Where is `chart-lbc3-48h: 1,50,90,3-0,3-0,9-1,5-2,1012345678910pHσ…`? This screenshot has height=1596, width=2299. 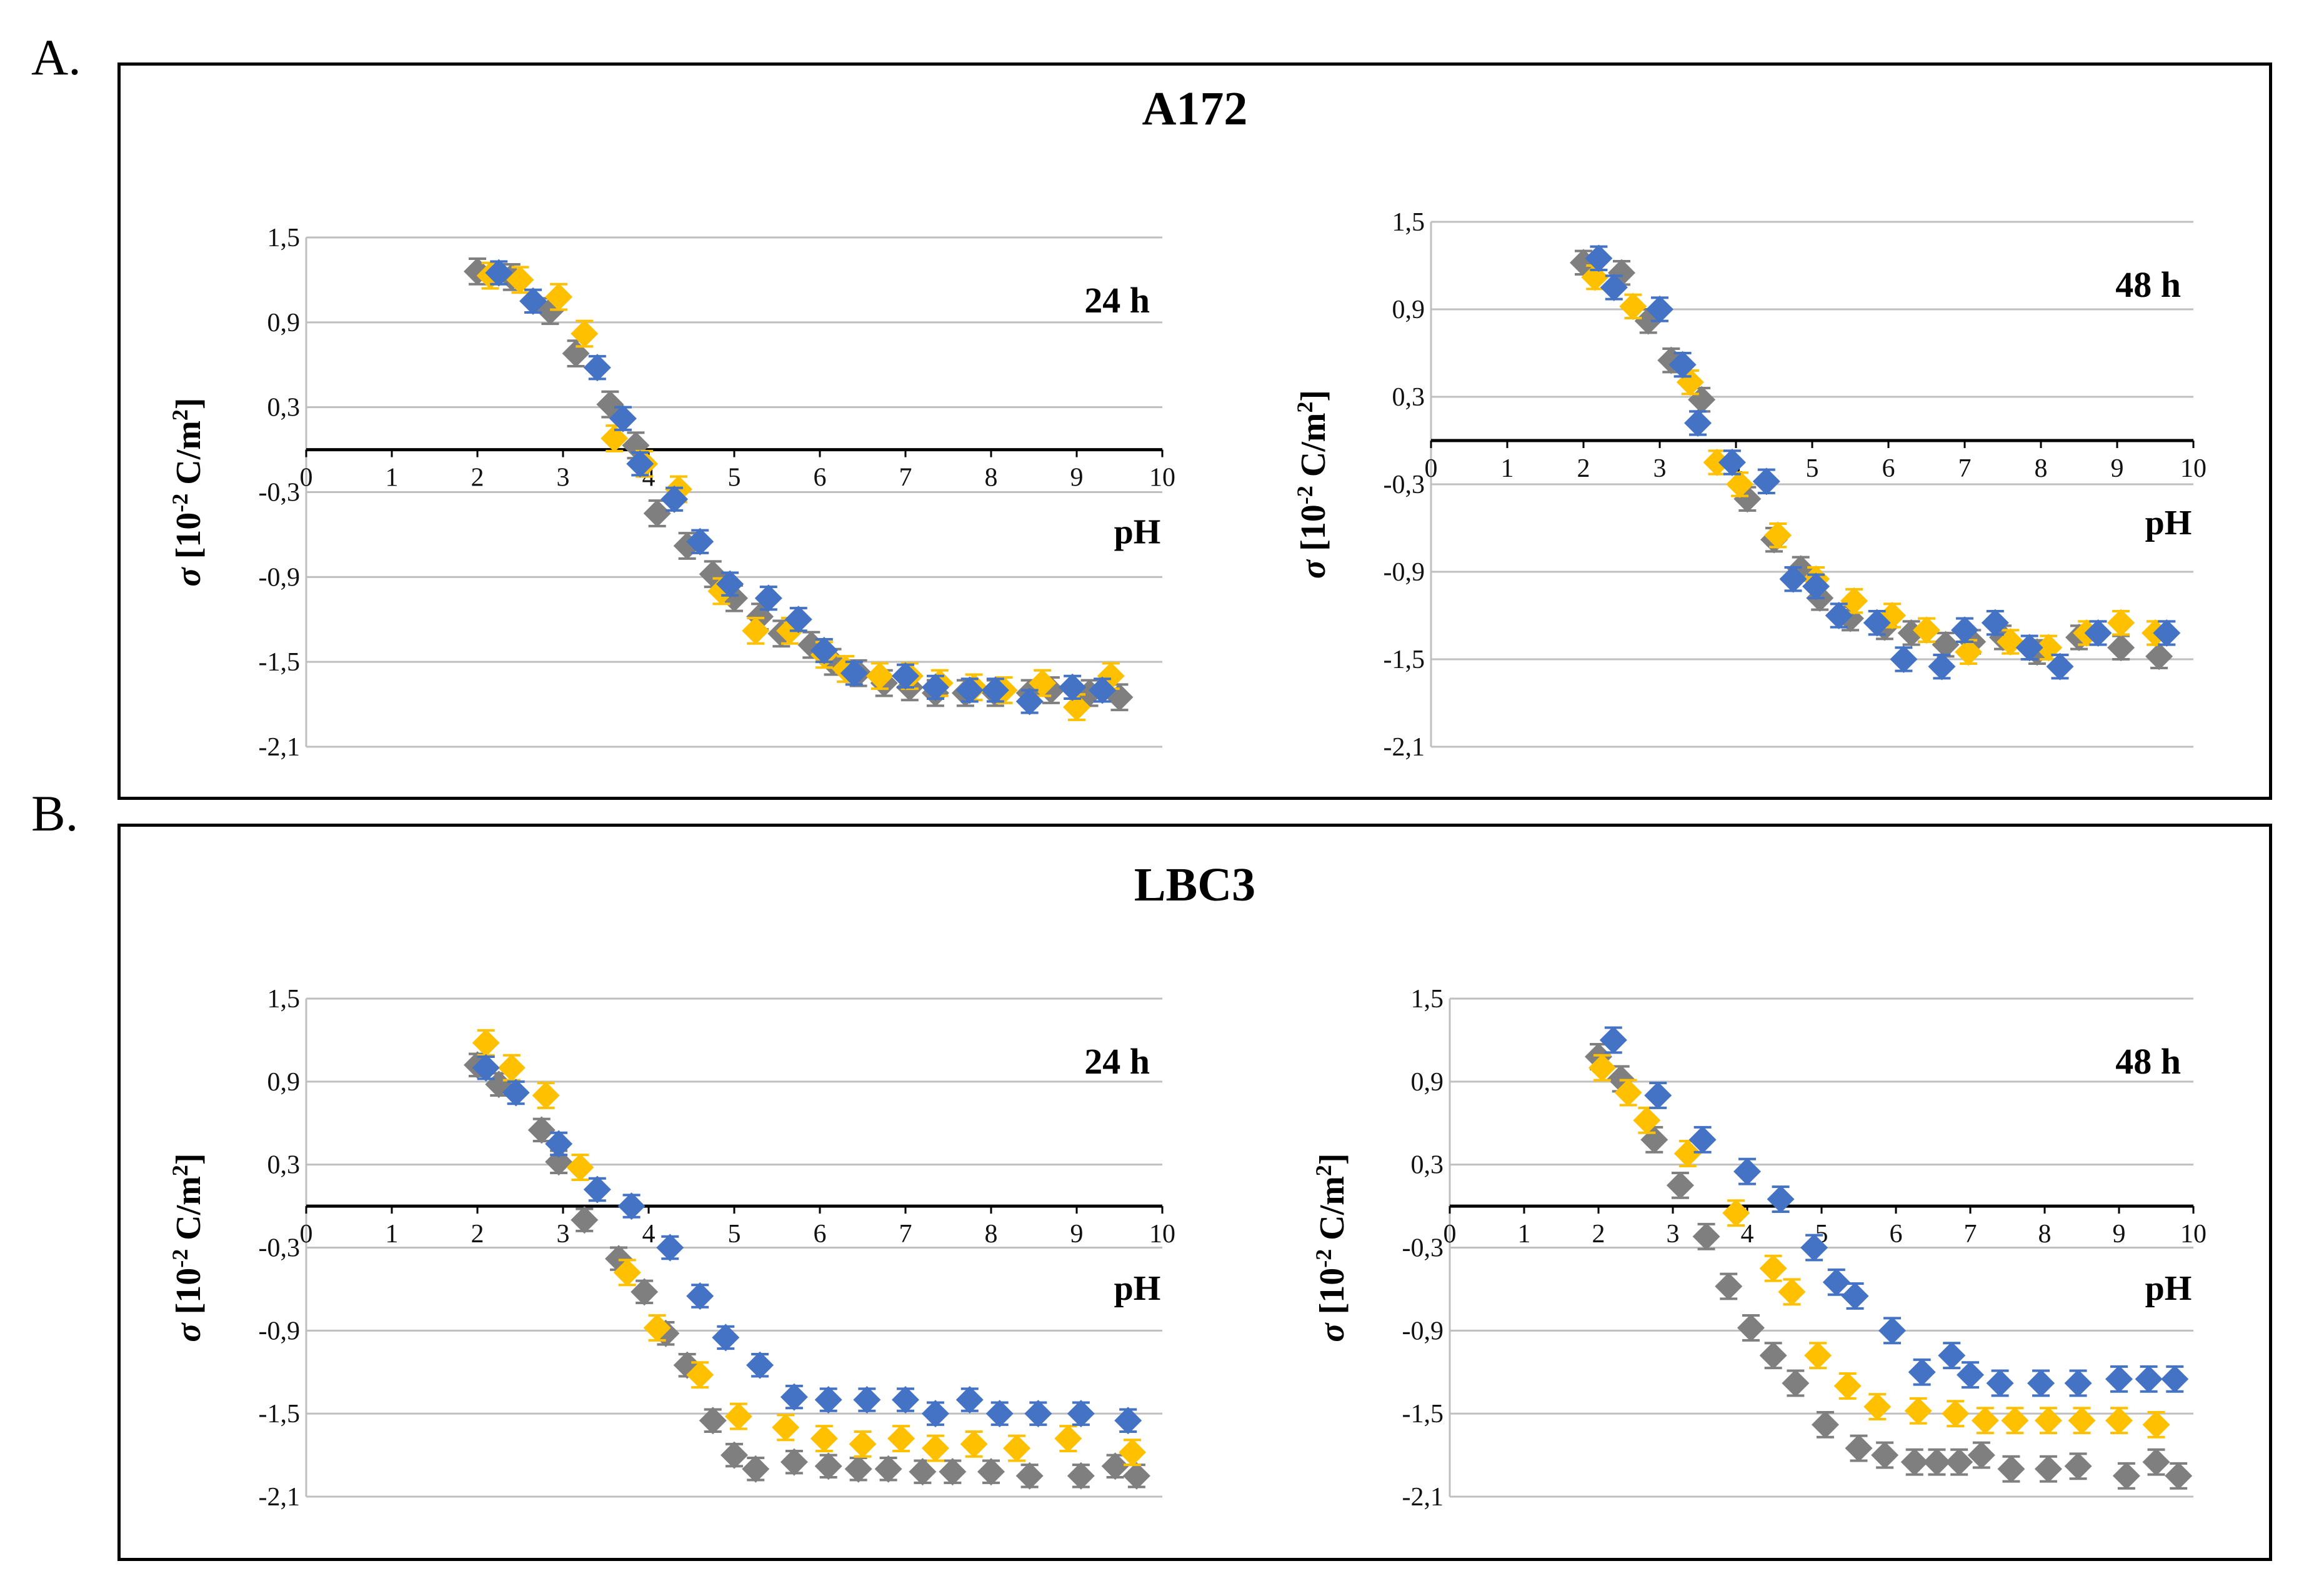 chart-lbc3-48h: 1,50,90,3-0,3-0,9-1,5-2,1012345678910pHσ… is located at coordinates (1759, 1248).